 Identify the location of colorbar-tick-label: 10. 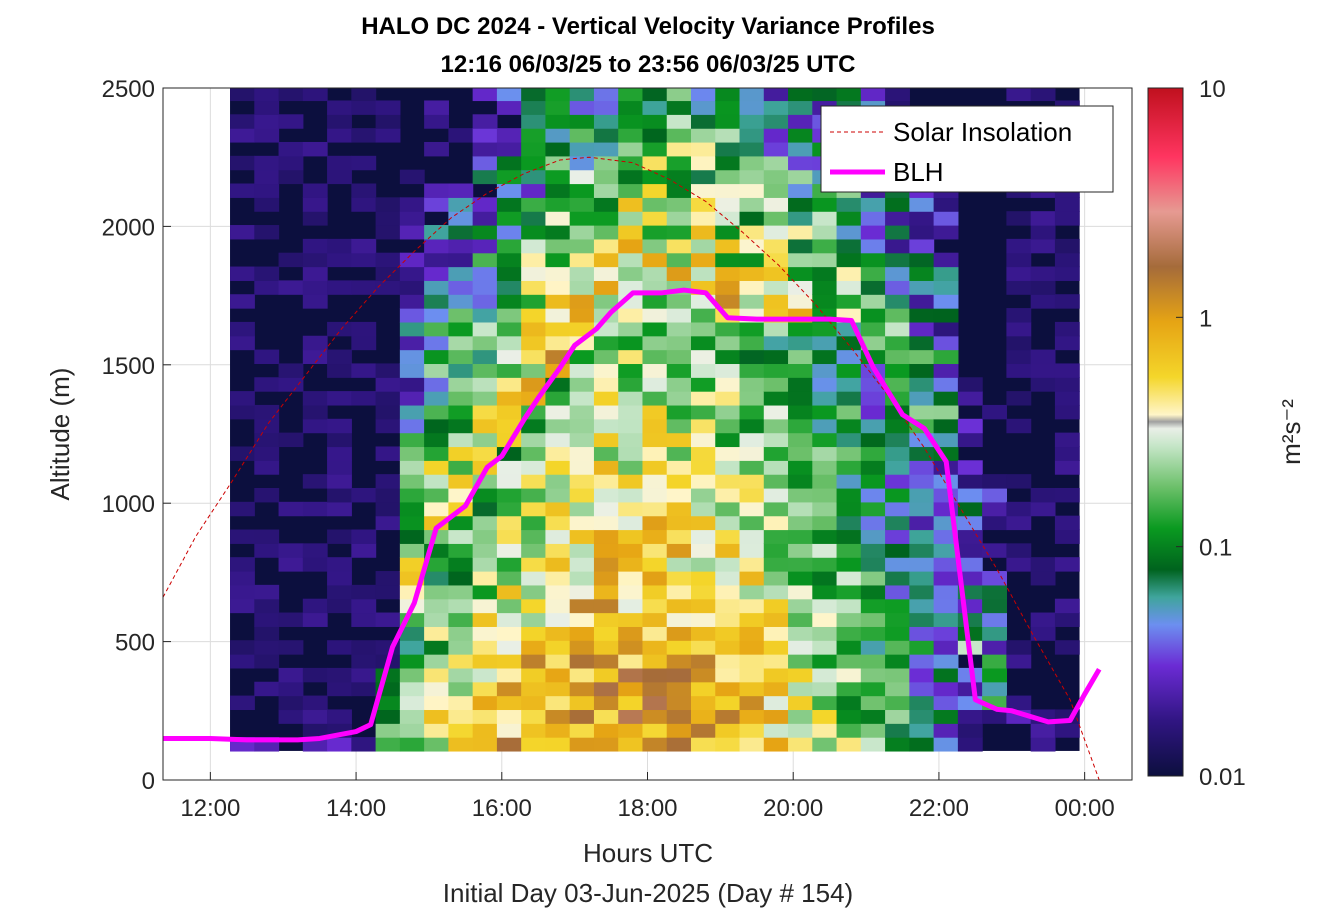
(1212, 89).